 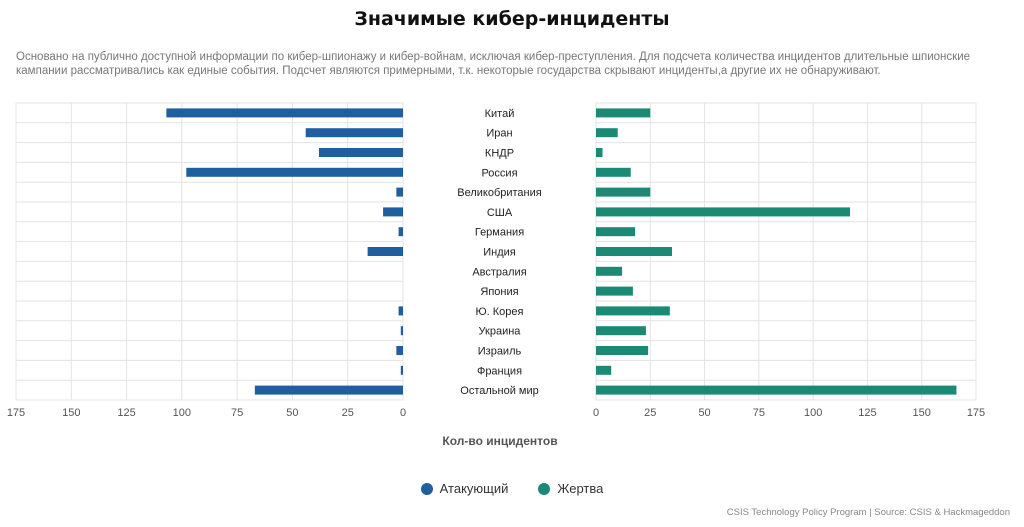 I want to click on category-label: Индия, so click(x=499, y=253).